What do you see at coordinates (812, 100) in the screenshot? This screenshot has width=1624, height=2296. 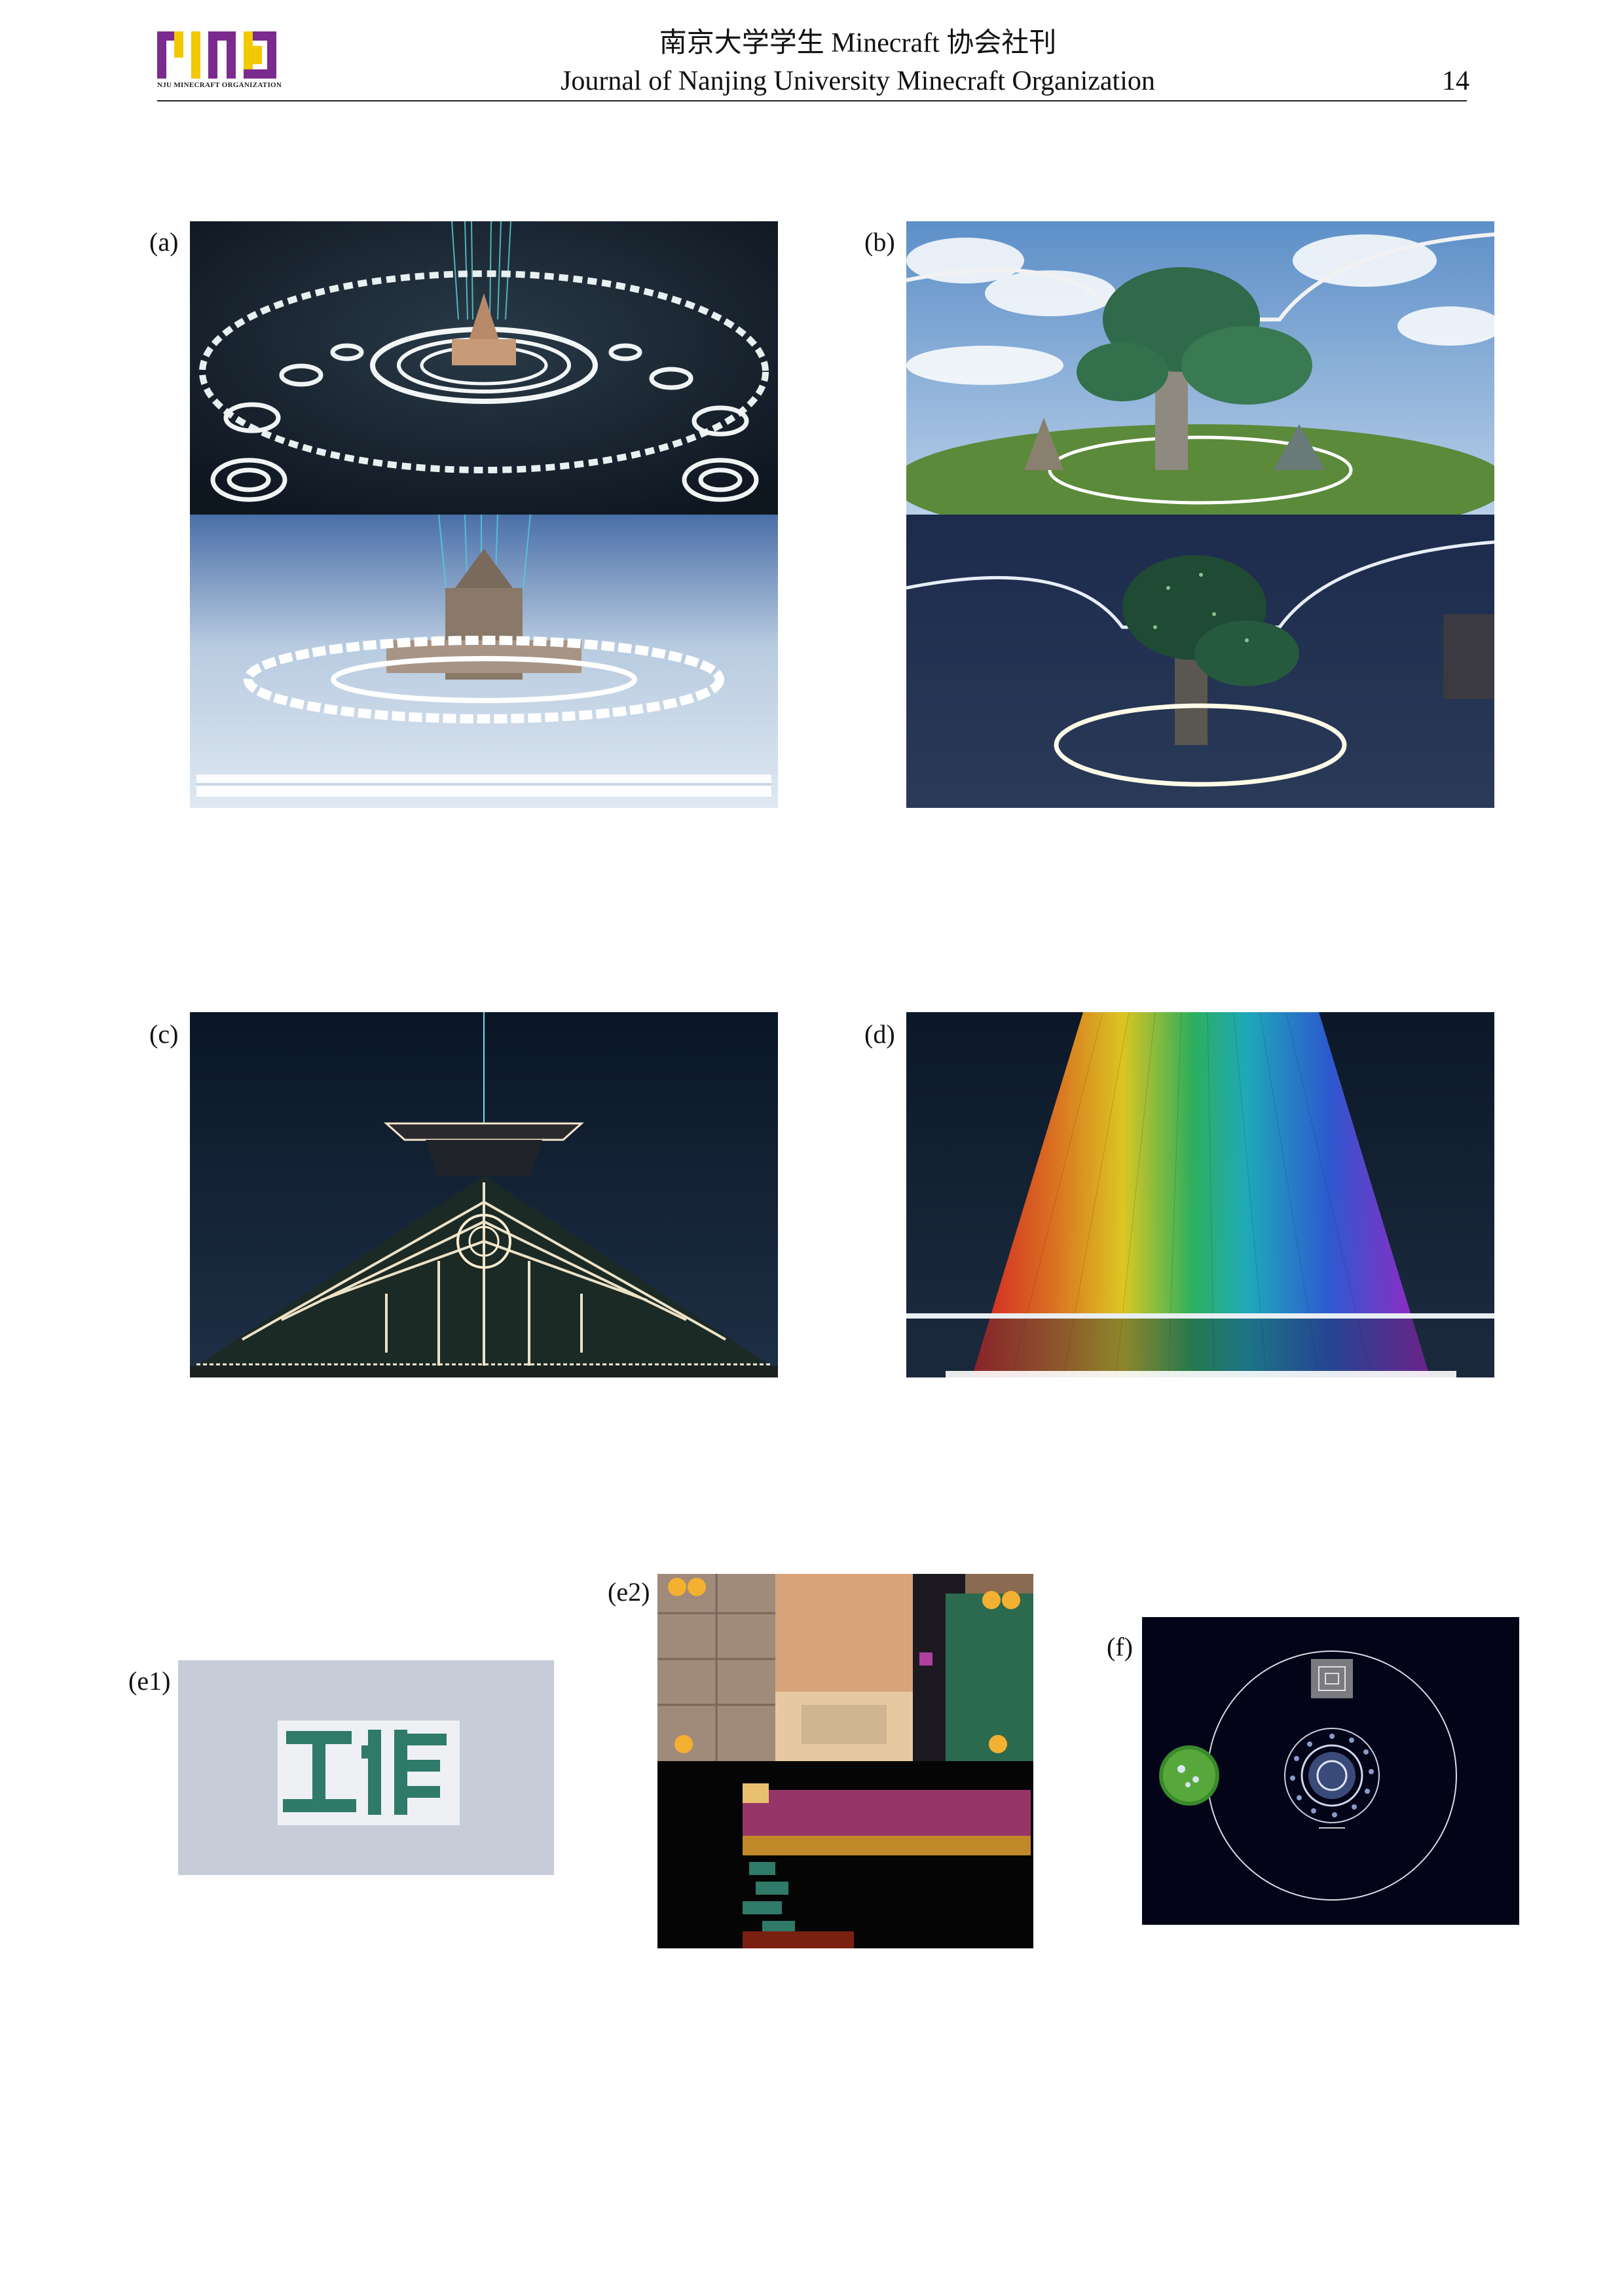 I see `header-rule` at bounding box center [812, 100].